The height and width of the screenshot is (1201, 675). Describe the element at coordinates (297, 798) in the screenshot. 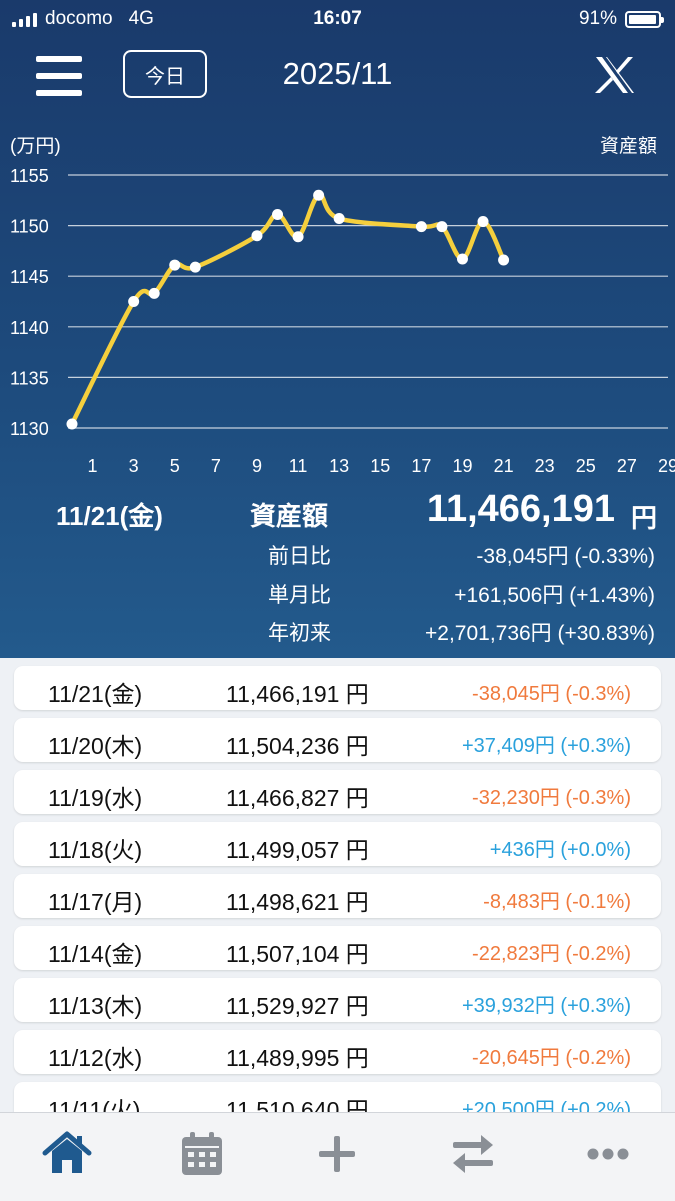

I see `history-amount: 11,466,827 円` at that location.